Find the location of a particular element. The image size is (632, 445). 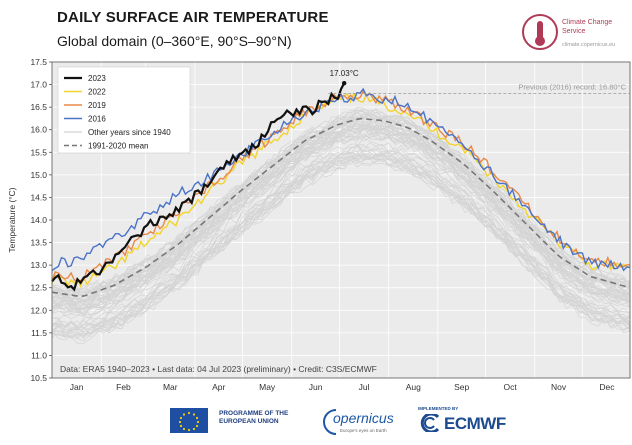

x-tick-label: Oct is located at coordinates (510, 387).